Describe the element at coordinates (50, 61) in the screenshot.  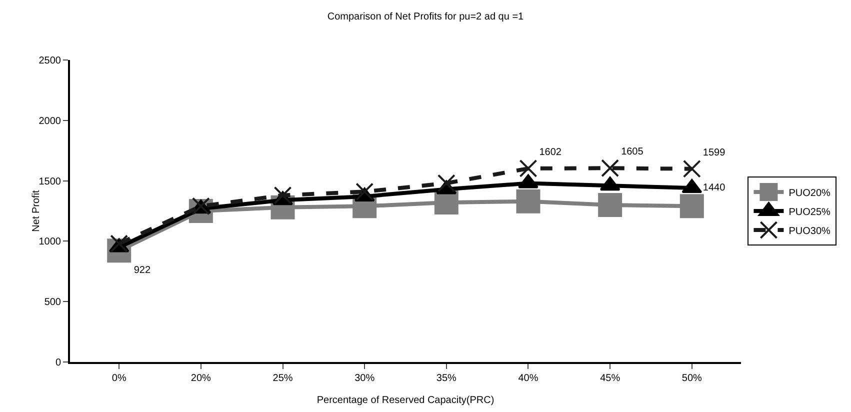
I see `y-tick-label: 2500` at that location.